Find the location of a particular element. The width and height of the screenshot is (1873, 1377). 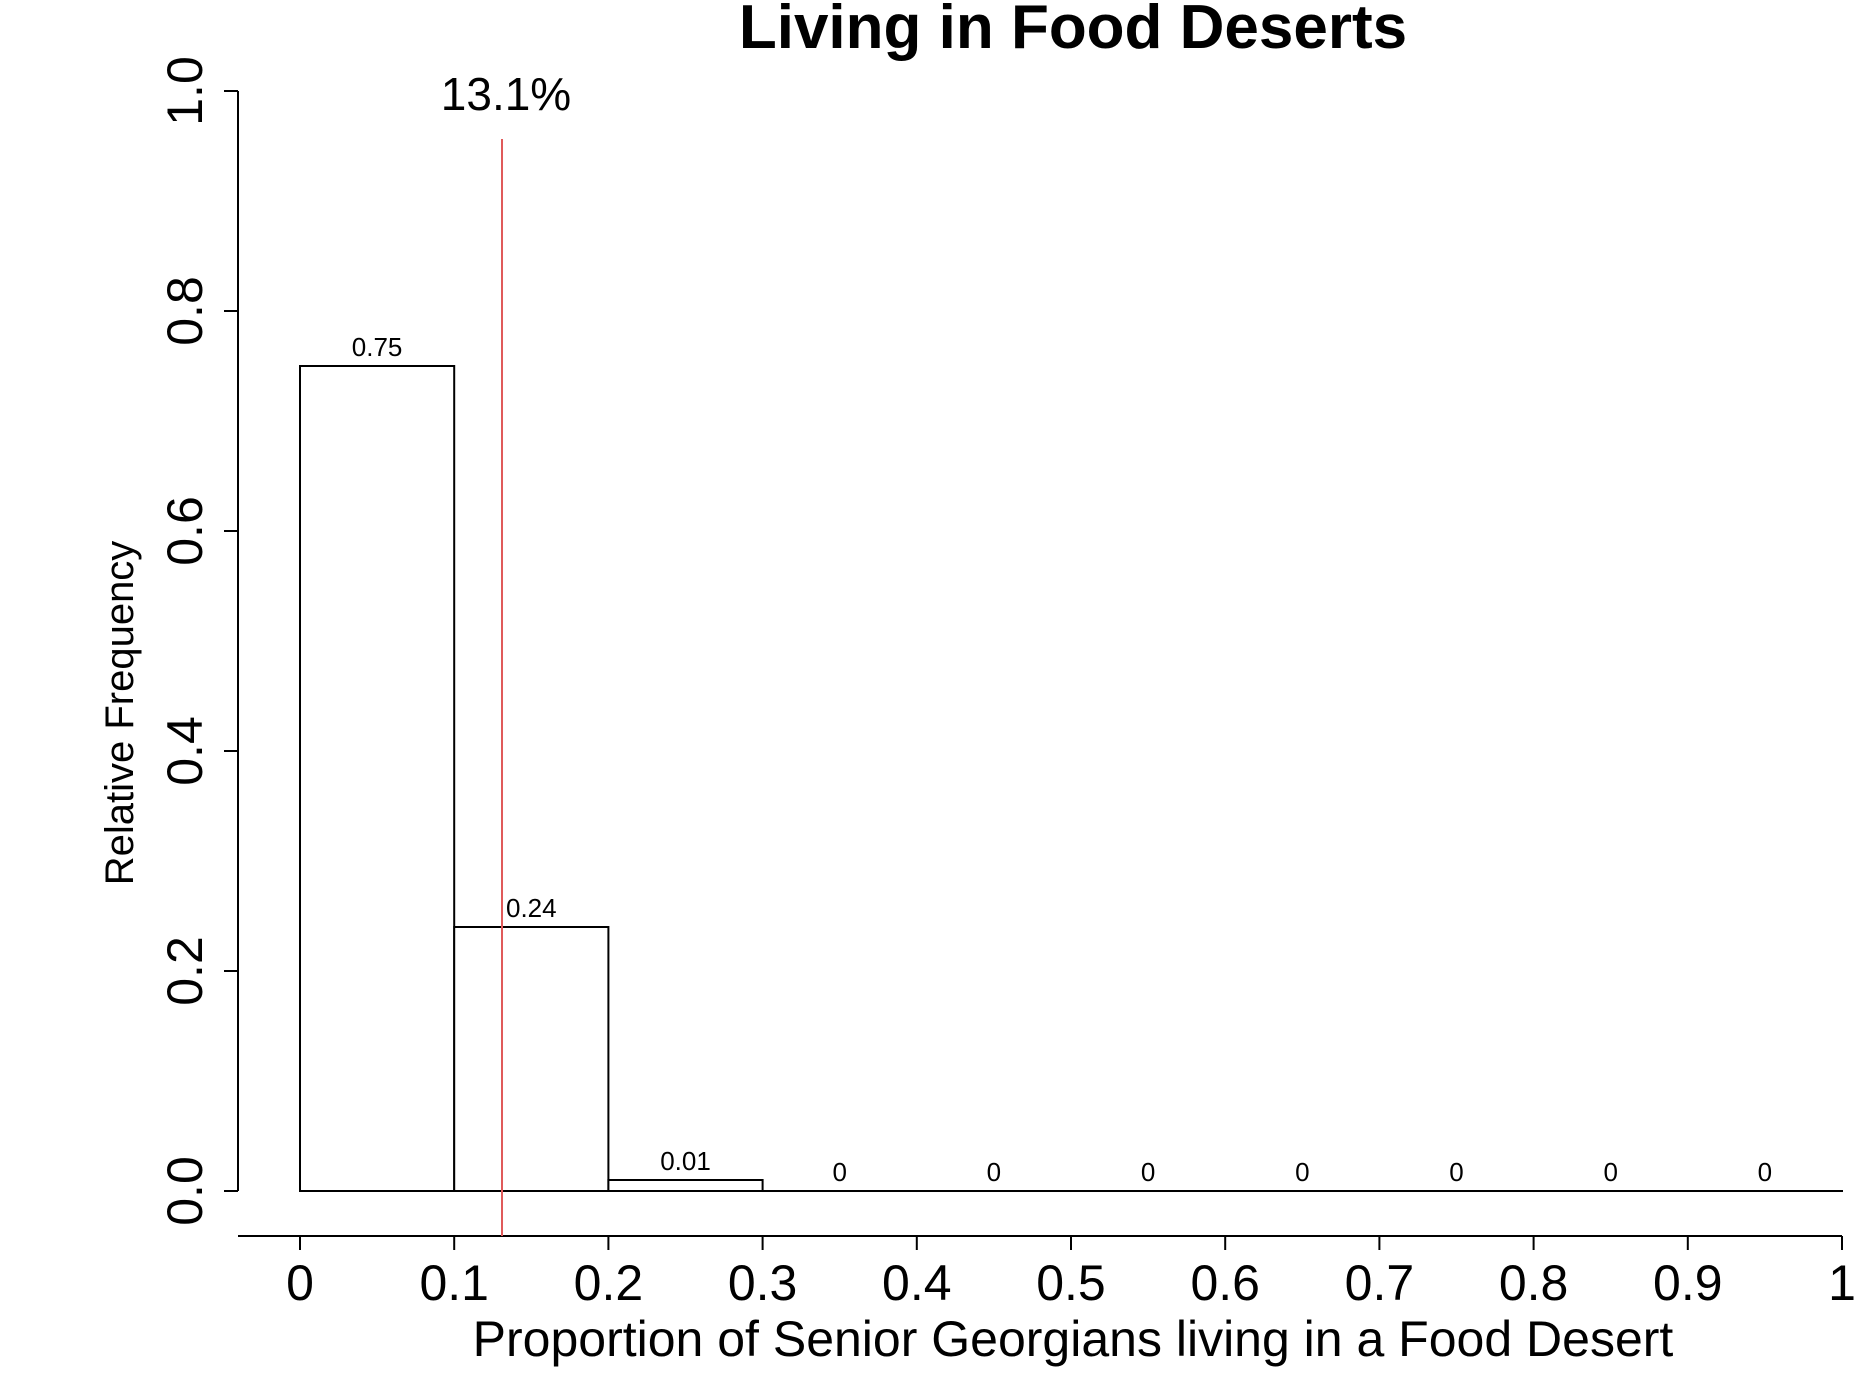

x-tick-label: 0.9 is located at coordinates (1688, 1283).